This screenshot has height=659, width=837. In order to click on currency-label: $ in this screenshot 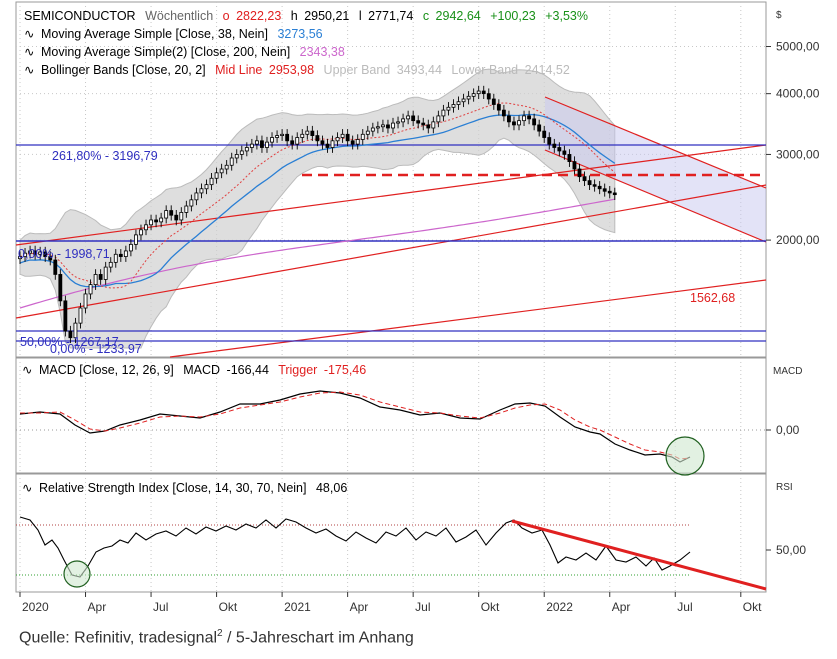, I will do `click(779, 15)`.